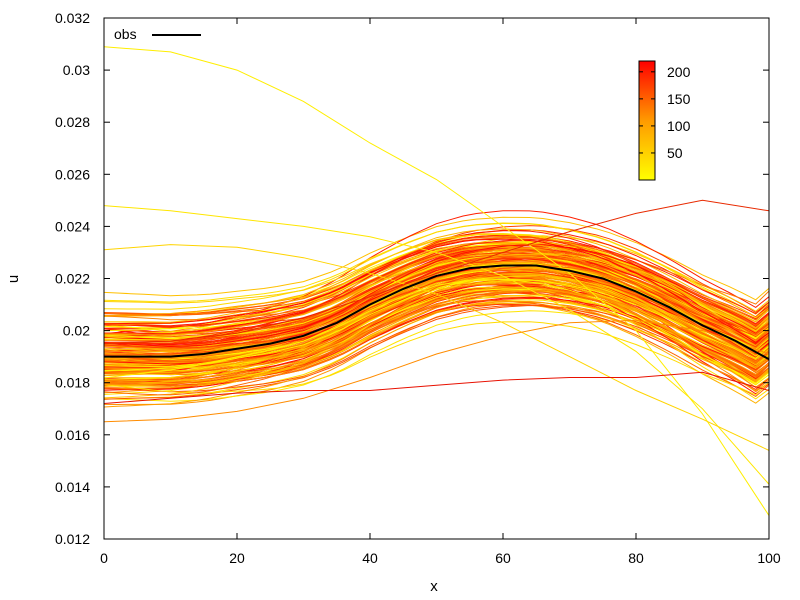 This screenshot has height=600, width=800. What do you see at coordinates (104, 558) in the screenshot?
I see `x-tick-label: 0` at bounding box center [104, 558].